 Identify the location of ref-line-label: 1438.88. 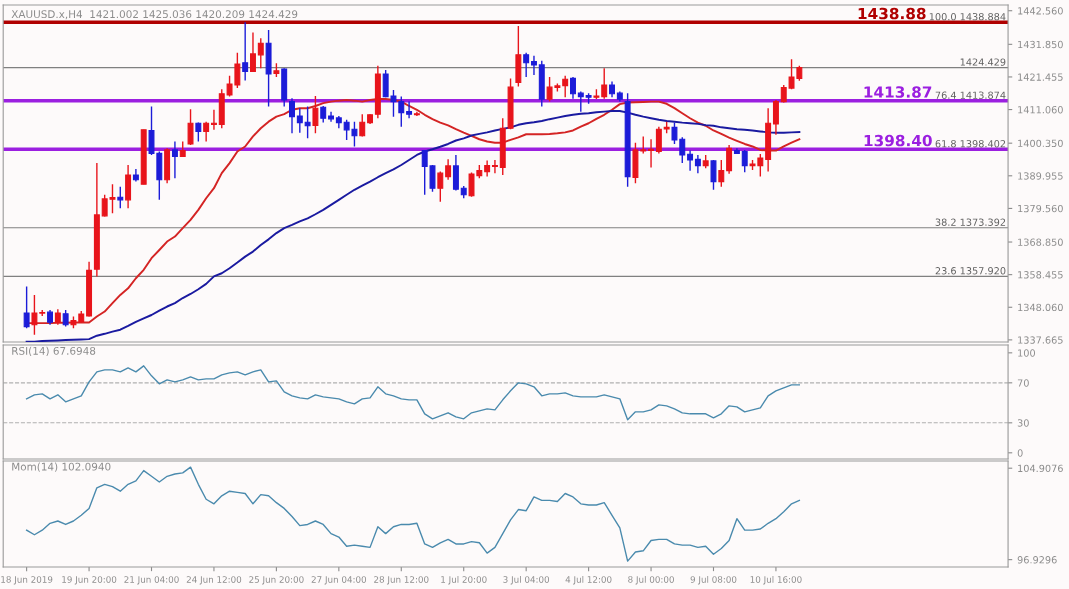
(892, 13).